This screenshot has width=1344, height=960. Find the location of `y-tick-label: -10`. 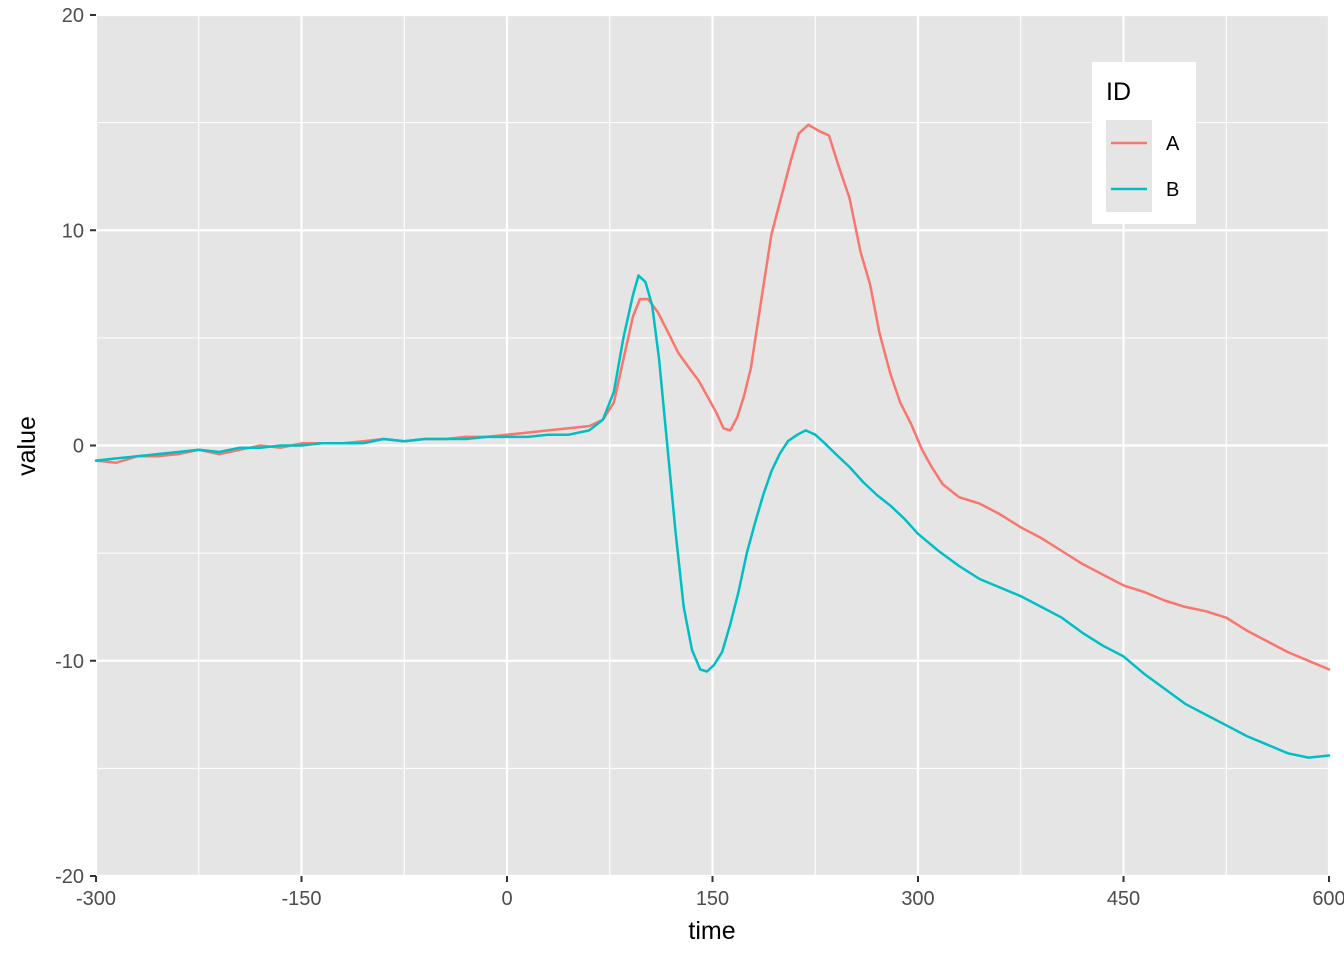

y-tick-label: -10 is located at coordinates (69, 662).